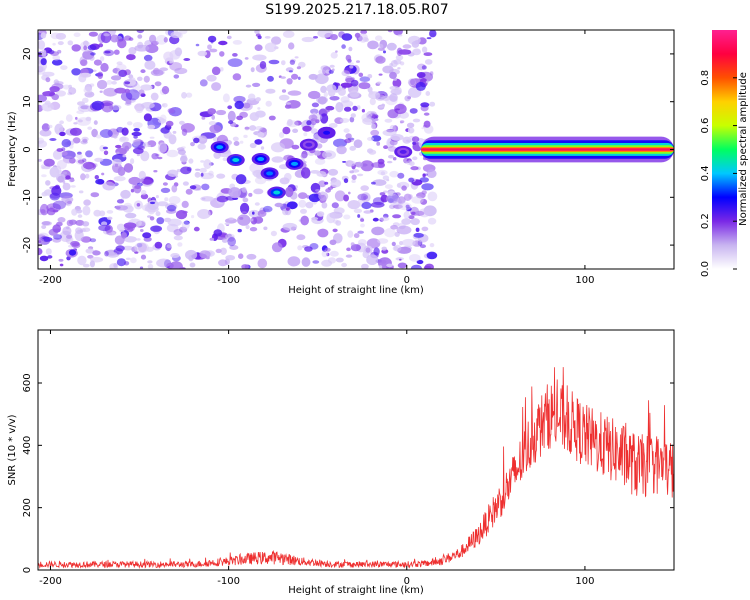 The width and height of the screenshot is (750, 600). Describe the element at coordinates (356, 10) in the screenshot. I see `chart-title: S199.2025.217.18.05.R07` at that location.